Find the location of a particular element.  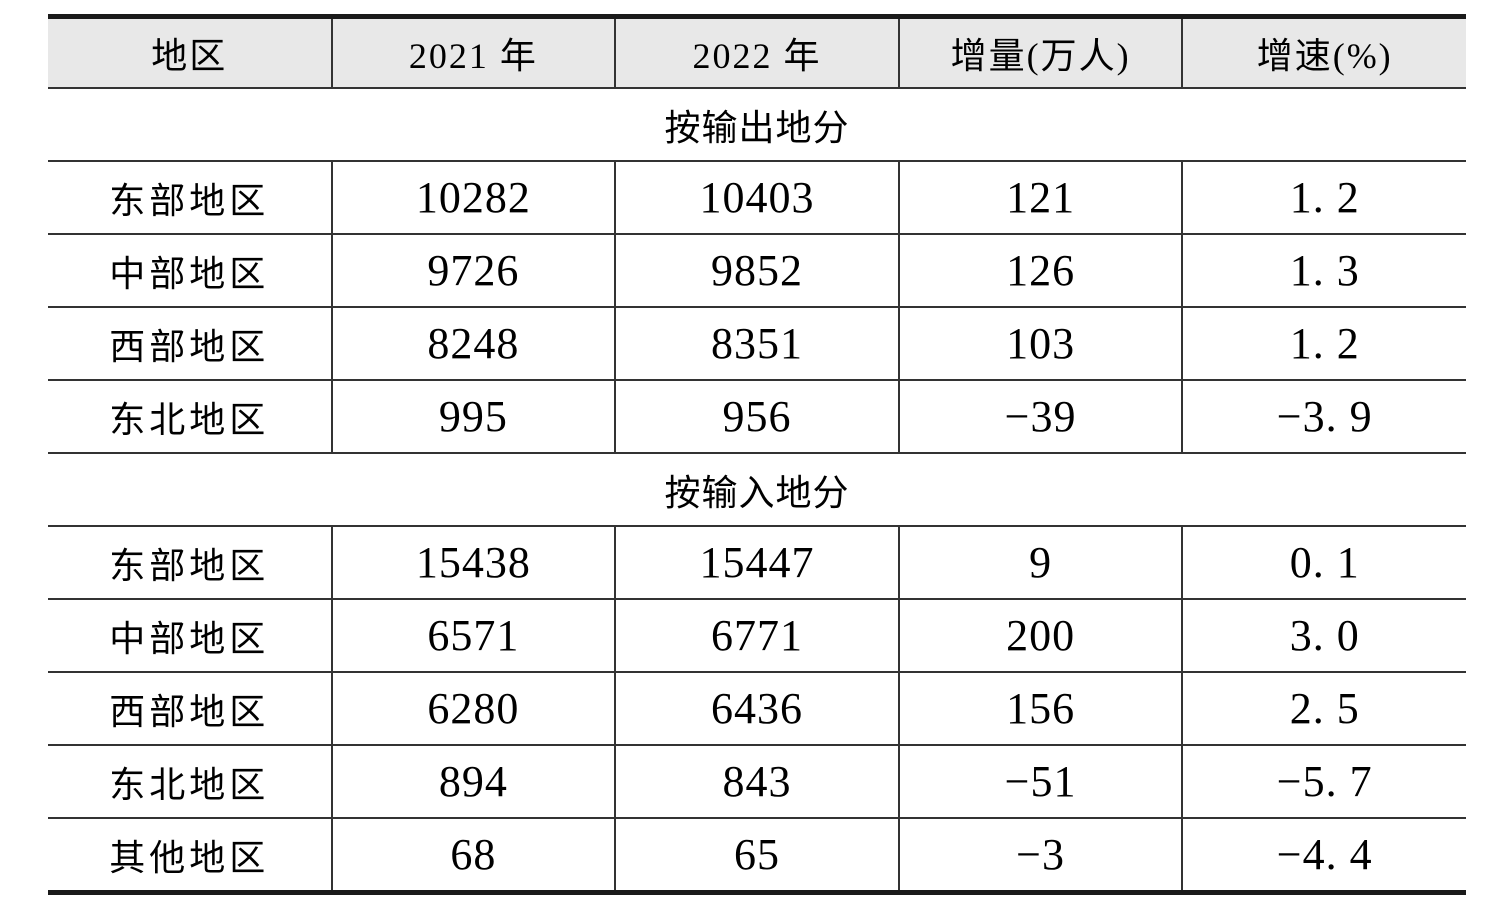

table-row: 其他地区 68 65 −3 −4. 4 is located at coordinates (757, 855).